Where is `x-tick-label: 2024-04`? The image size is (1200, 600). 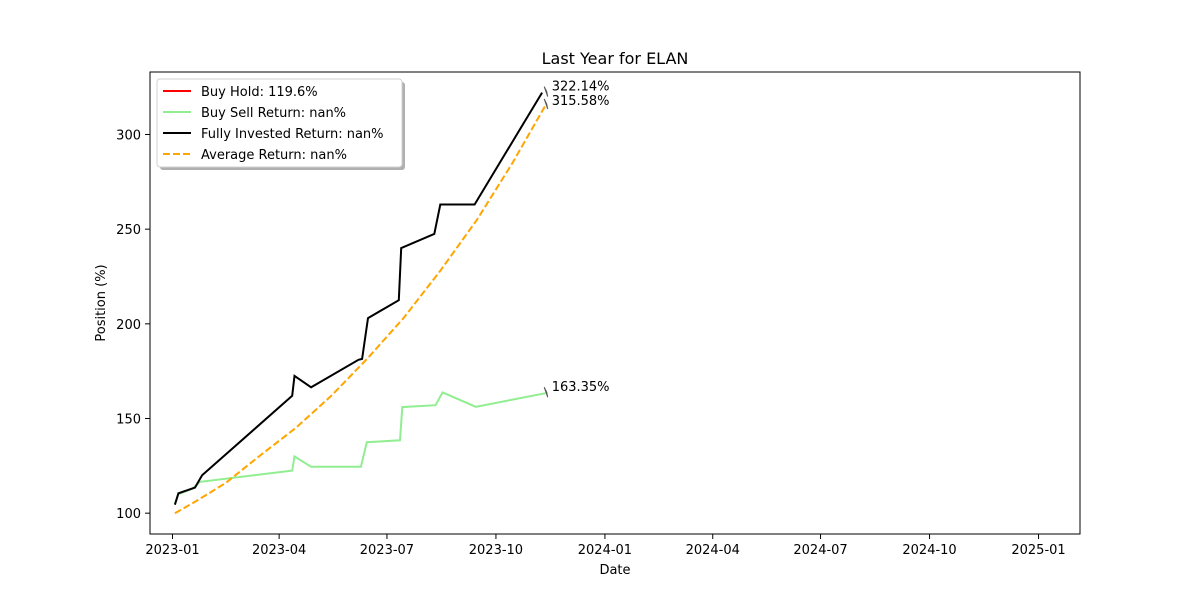
x-tick-label: 2024-04 is located at coordinates (713, 550).